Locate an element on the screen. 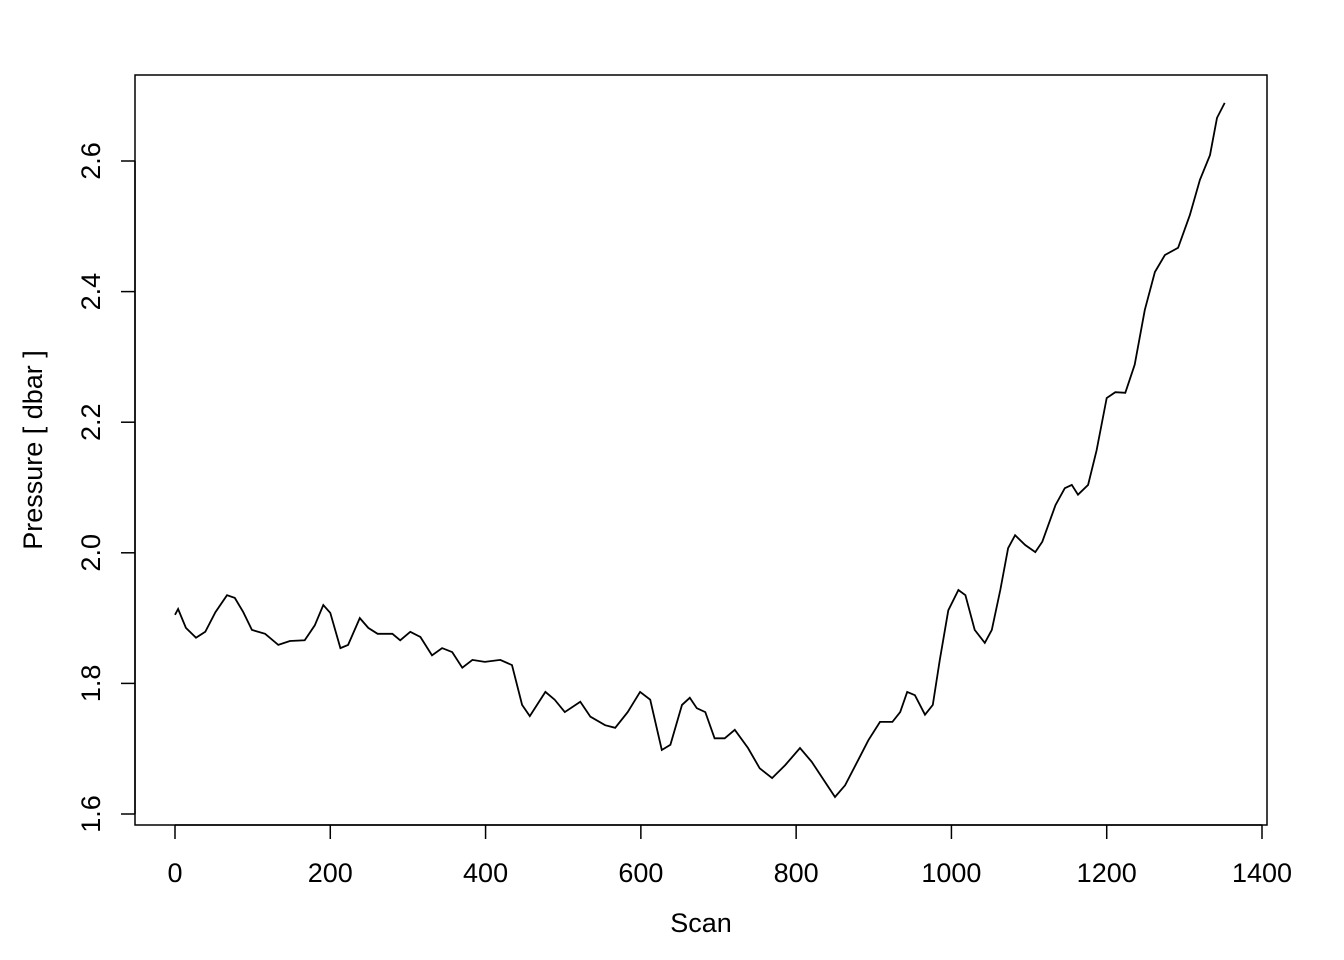  y-tick-label: 1.6 is located at coordinates (91, 814).